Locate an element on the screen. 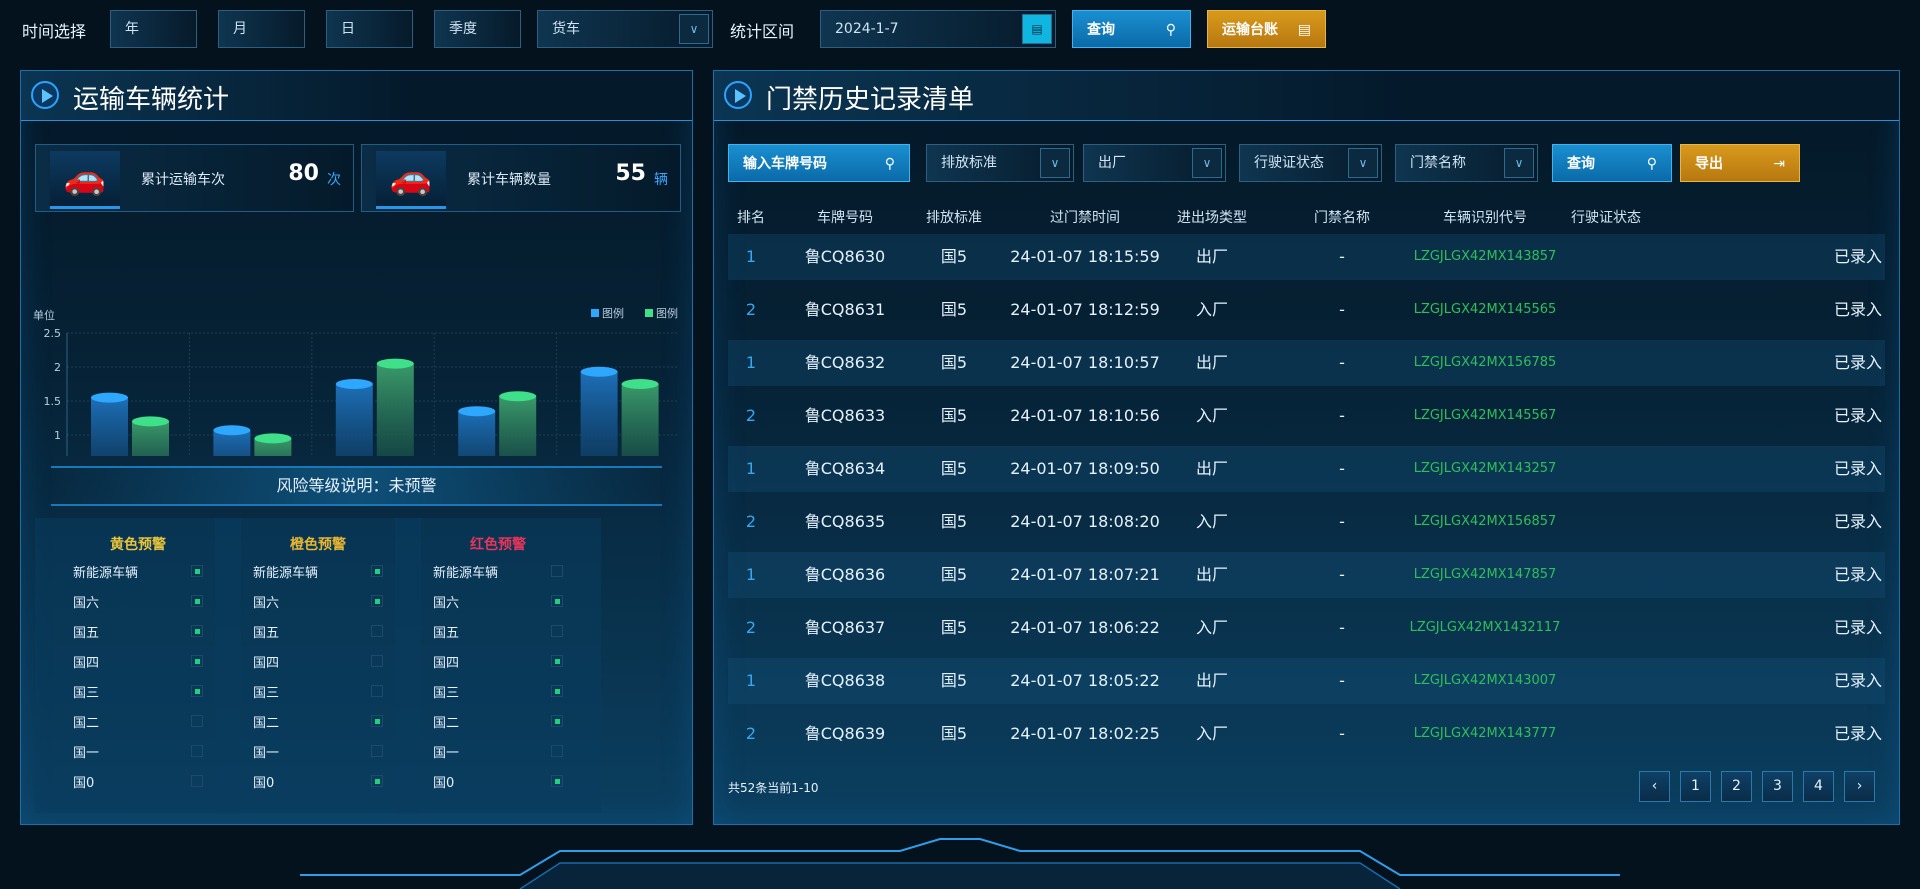 This screenshot has width=1920, height=889. next-page-button: › is located at coordinates (1859, 786).